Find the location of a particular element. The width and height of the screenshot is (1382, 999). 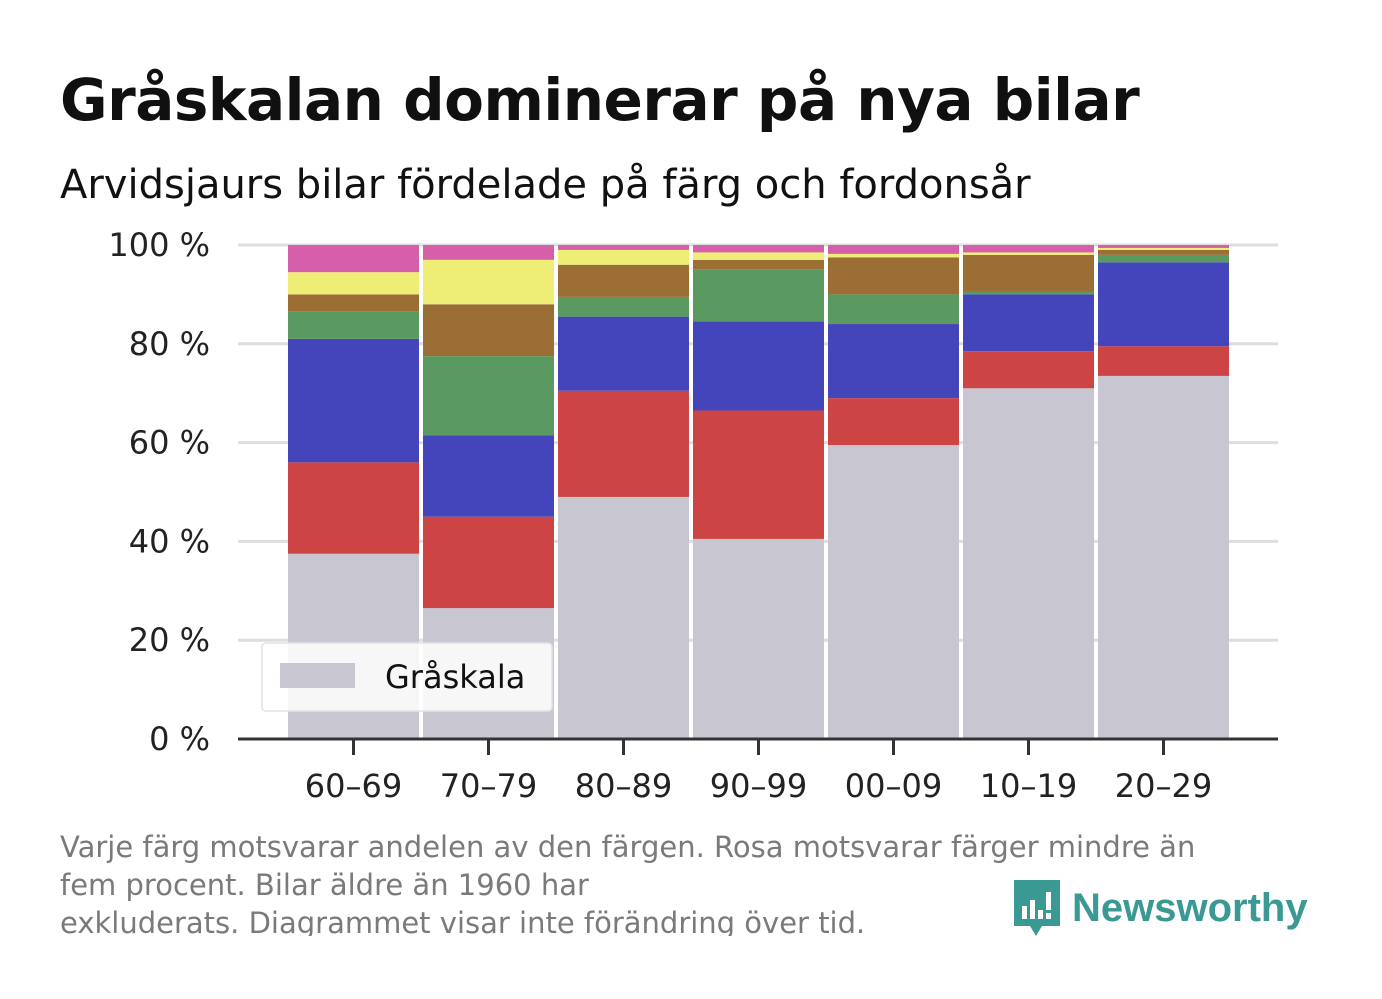

y-tick-label: 80 % is located at coordinates (169, 344).